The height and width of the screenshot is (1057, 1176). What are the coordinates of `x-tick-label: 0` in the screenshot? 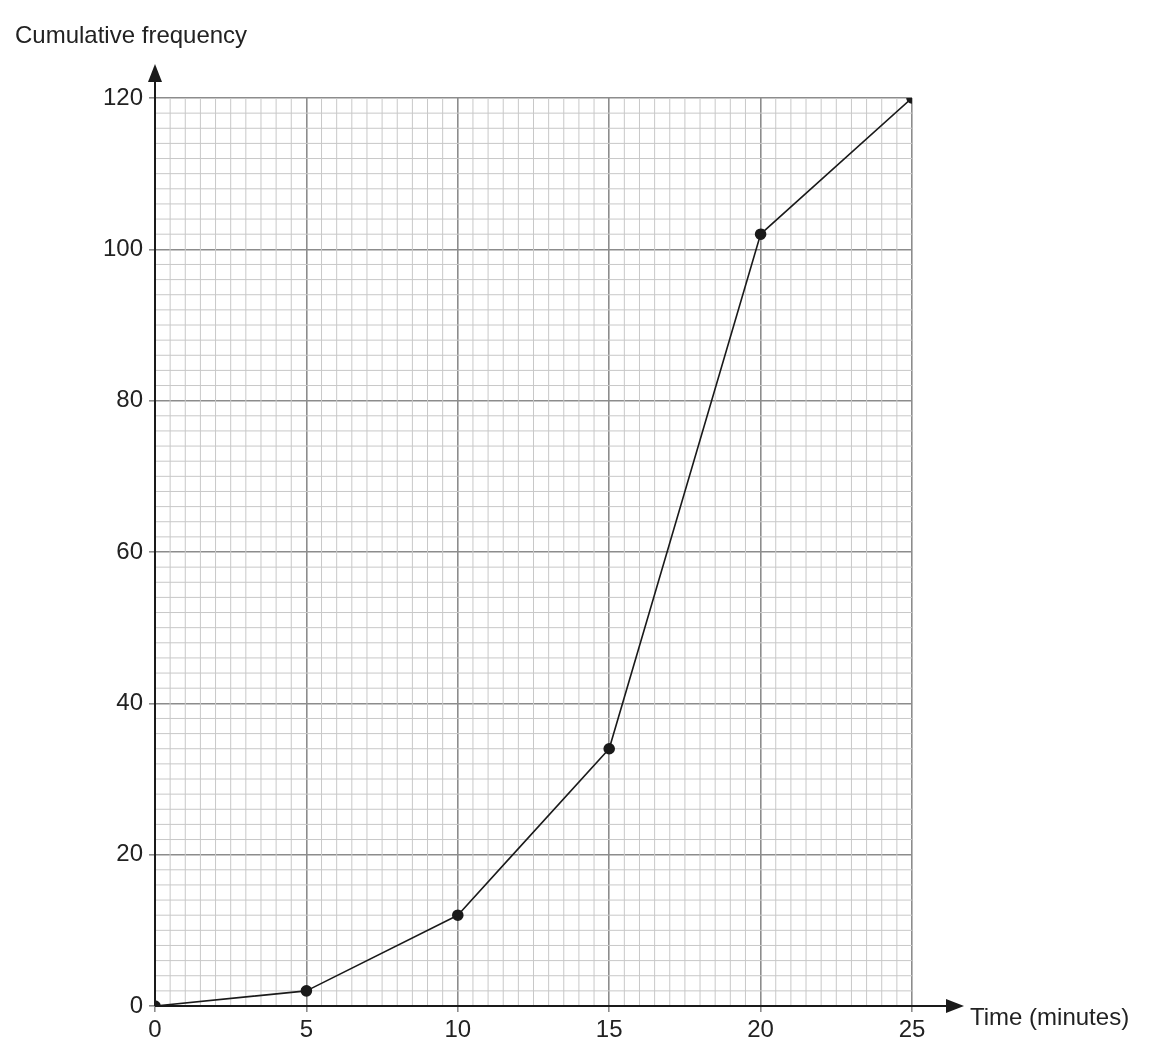 It's located at (155, 1029).